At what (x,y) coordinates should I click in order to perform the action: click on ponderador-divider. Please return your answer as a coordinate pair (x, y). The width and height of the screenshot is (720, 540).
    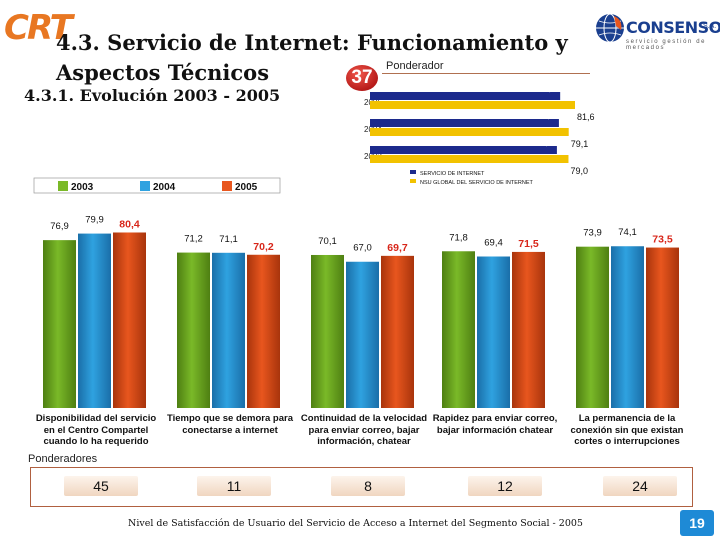
    Looking at the image, I should click on (486, 73).